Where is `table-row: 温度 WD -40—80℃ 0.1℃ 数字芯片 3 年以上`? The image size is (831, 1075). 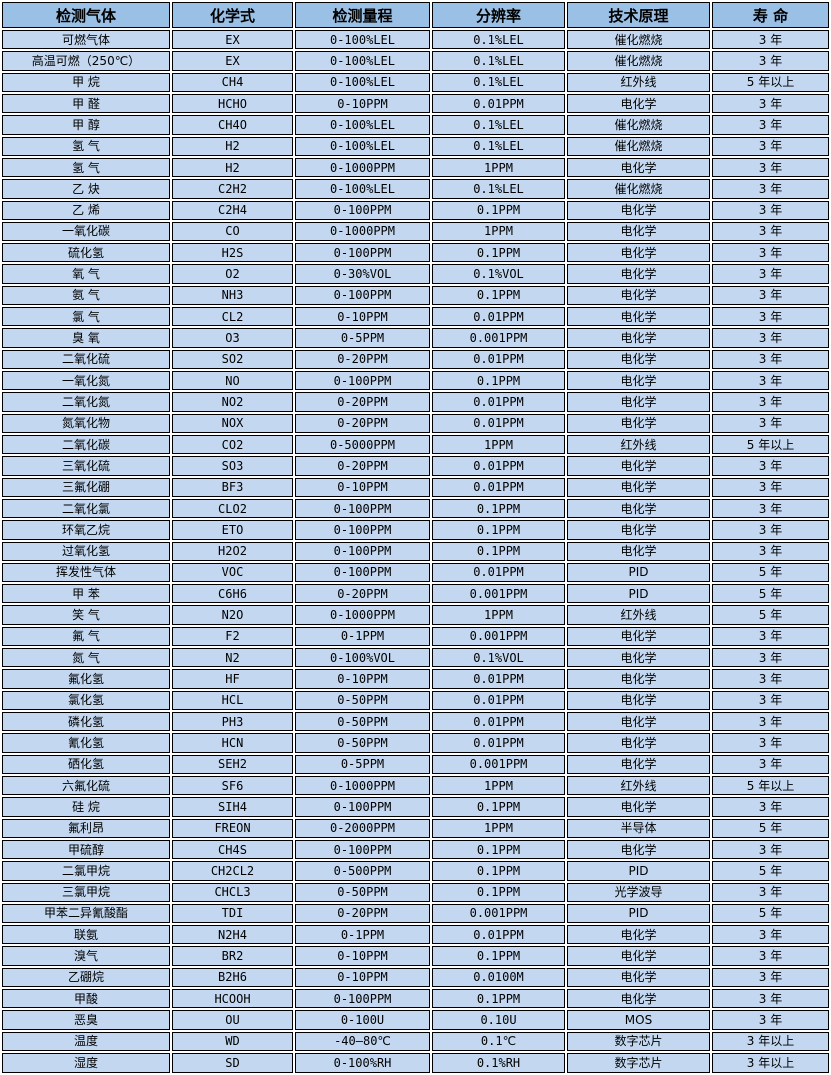
table-row: 温度 WD -40—80℃ 0.1℃ 数字芯片 3 年以上 is located at coordinates (415, 1041).